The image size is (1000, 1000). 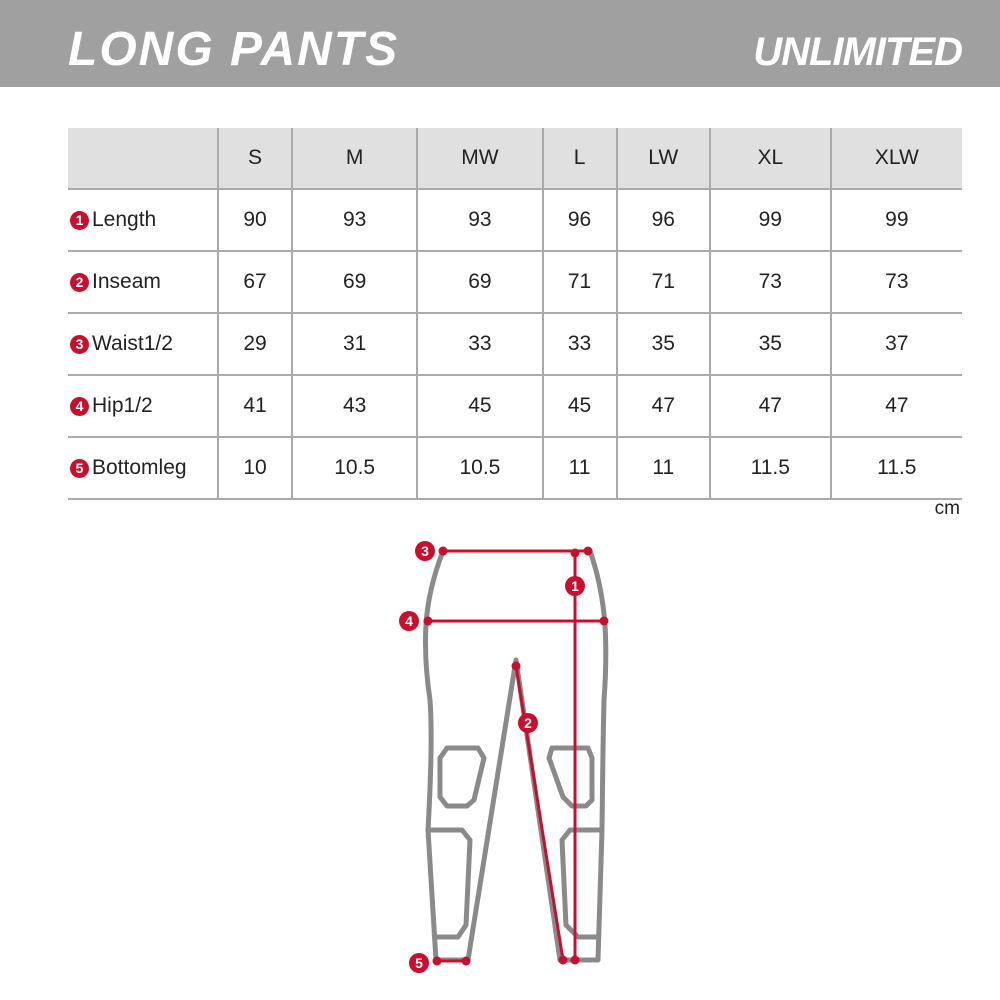 What do you see at coordinates (354, 159) in the screenshot?
I see `col-header: M` at bounding box center [354, 159].